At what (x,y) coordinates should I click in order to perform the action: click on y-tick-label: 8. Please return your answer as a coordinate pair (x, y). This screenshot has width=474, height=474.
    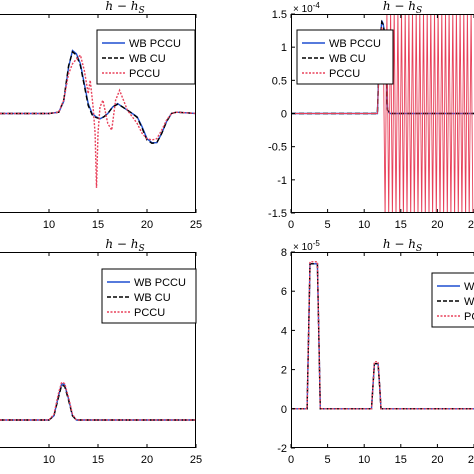
    Looking at the image, I should click on (284, 253).